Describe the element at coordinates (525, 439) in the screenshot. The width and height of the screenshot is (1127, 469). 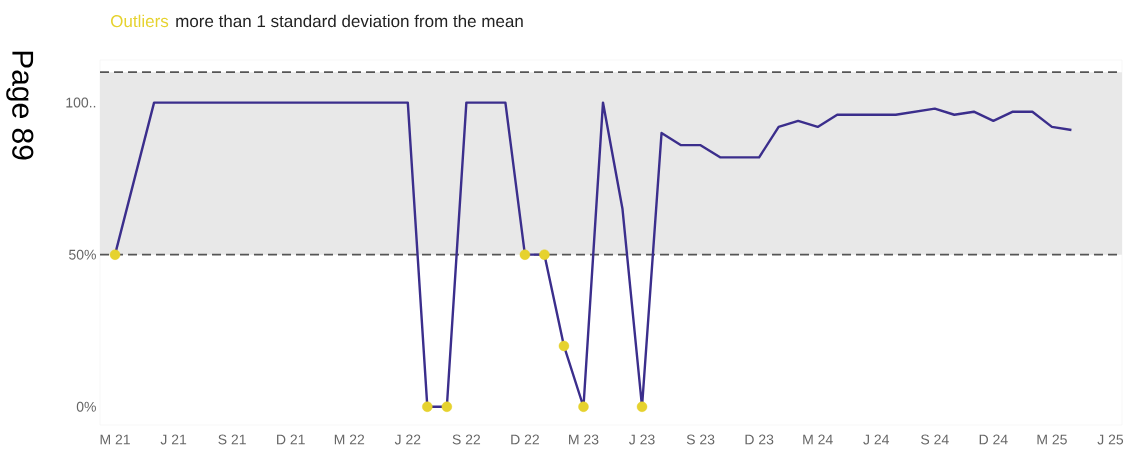
I see `x-tick-label: D 22` at that location.